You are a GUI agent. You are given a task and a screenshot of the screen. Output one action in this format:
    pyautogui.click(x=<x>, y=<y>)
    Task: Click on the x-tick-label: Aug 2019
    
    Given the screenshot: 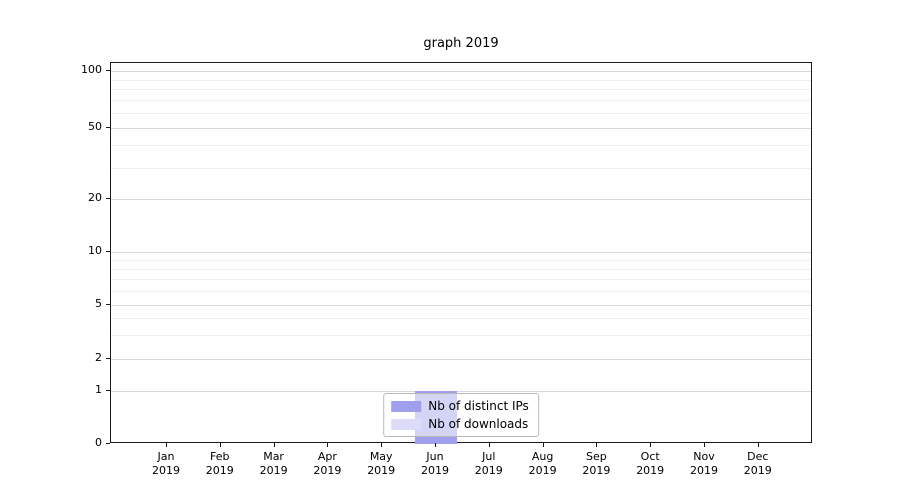 What is the action you would take?
    pyautogui.click(x=542, y=463)
    